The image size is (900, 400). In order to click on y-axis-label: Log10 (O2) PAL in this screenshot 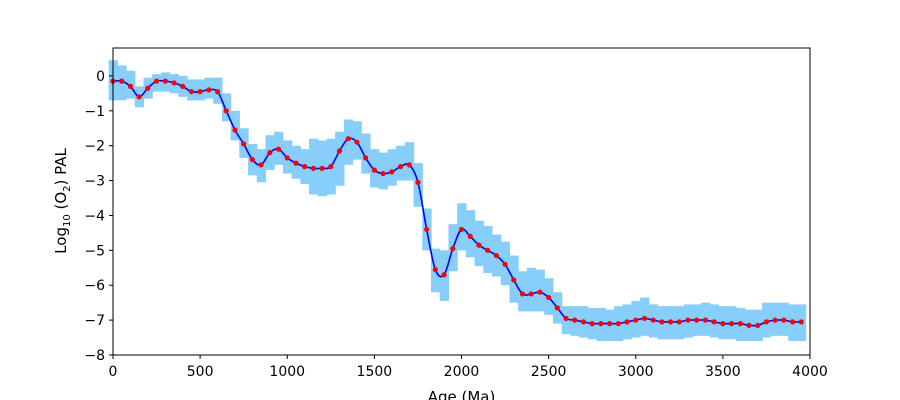, I will do `click(62, 201)`.